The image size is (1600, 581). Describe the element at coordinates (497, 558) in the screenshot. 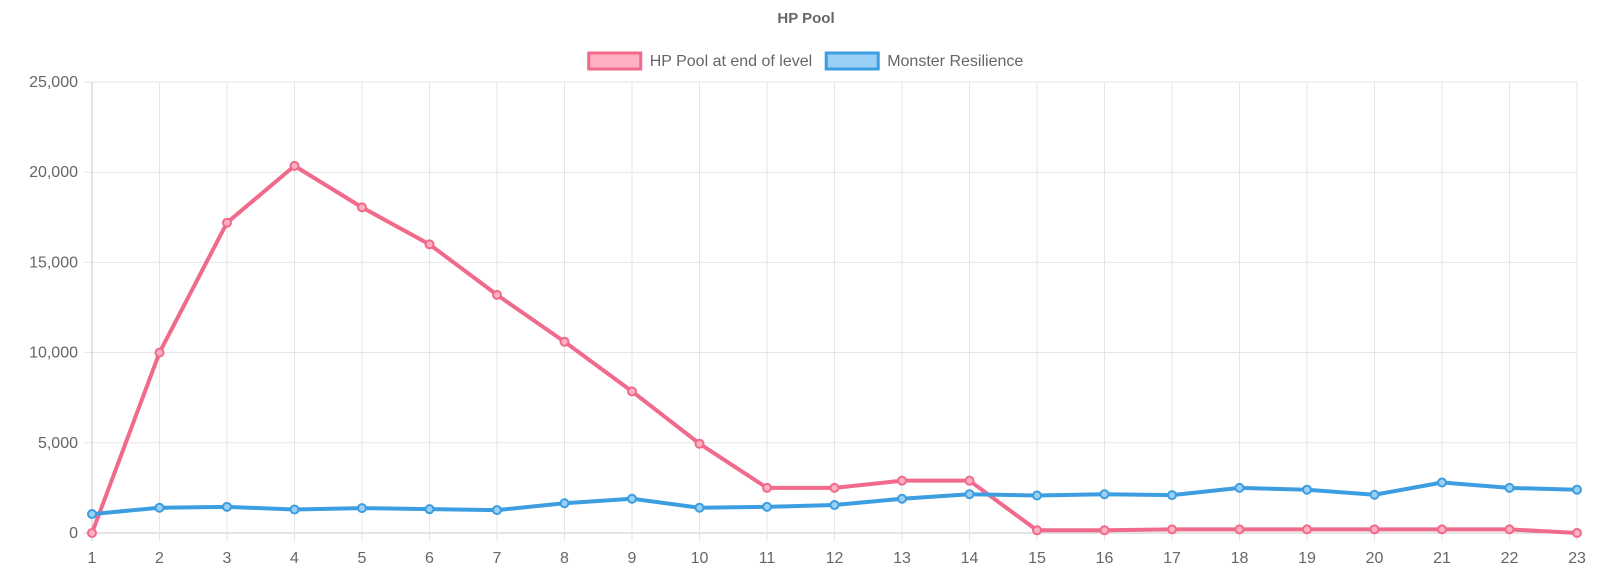

I see `x-tick-label: 7` at that location.